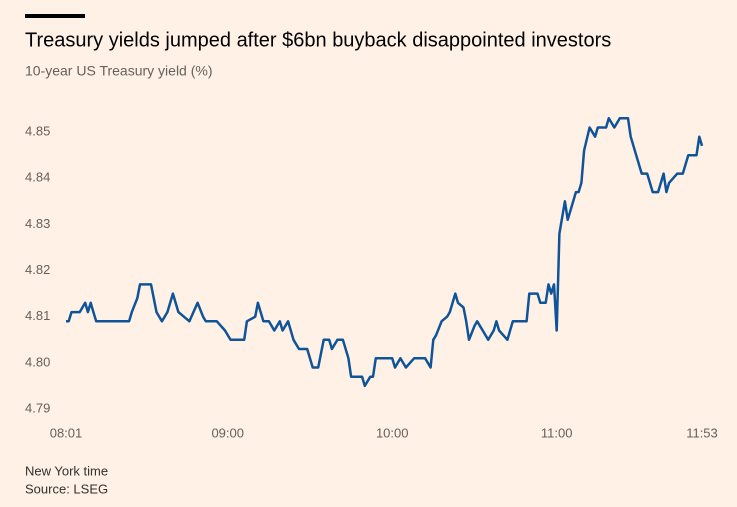  What do you see at coordinates (37, 177) in the screenshot?
I see `y-tick-label: 4.84` at bounding box center [37, 177].